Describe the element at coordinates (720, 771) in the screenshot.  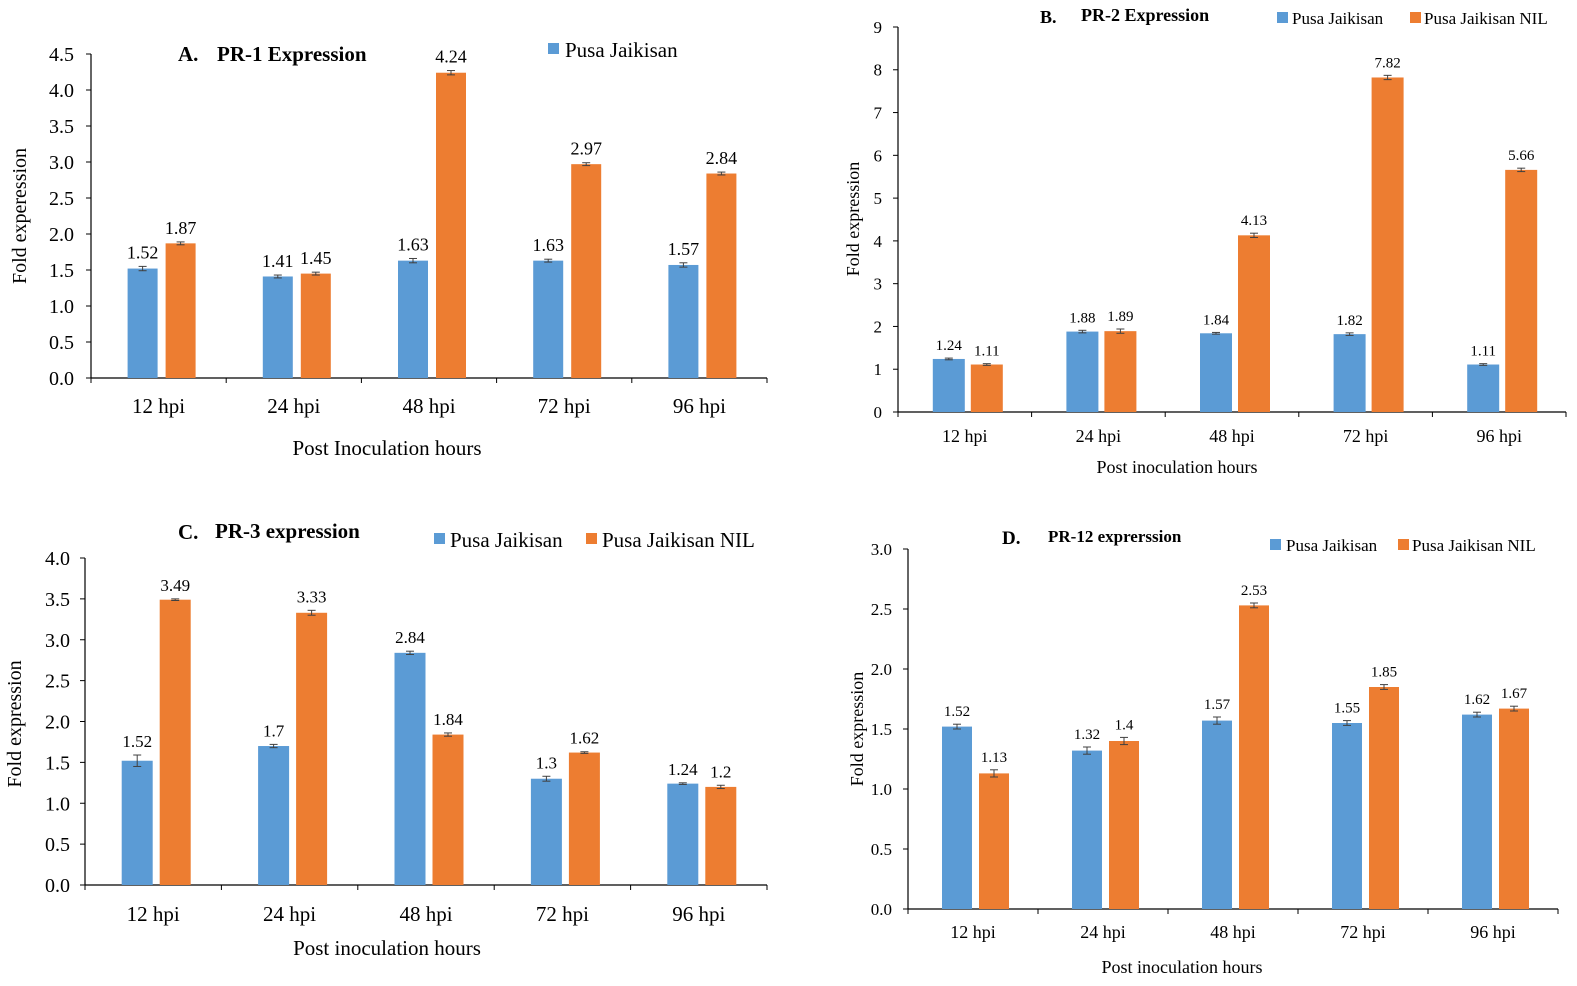
I see `data-label: 1.2` at that location.